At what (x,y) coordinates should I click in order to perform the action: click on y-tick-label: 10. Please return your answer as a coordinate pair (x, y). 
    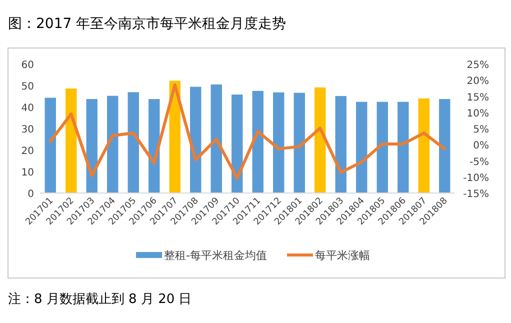
    Looking at the image, I should click on (27, 173).